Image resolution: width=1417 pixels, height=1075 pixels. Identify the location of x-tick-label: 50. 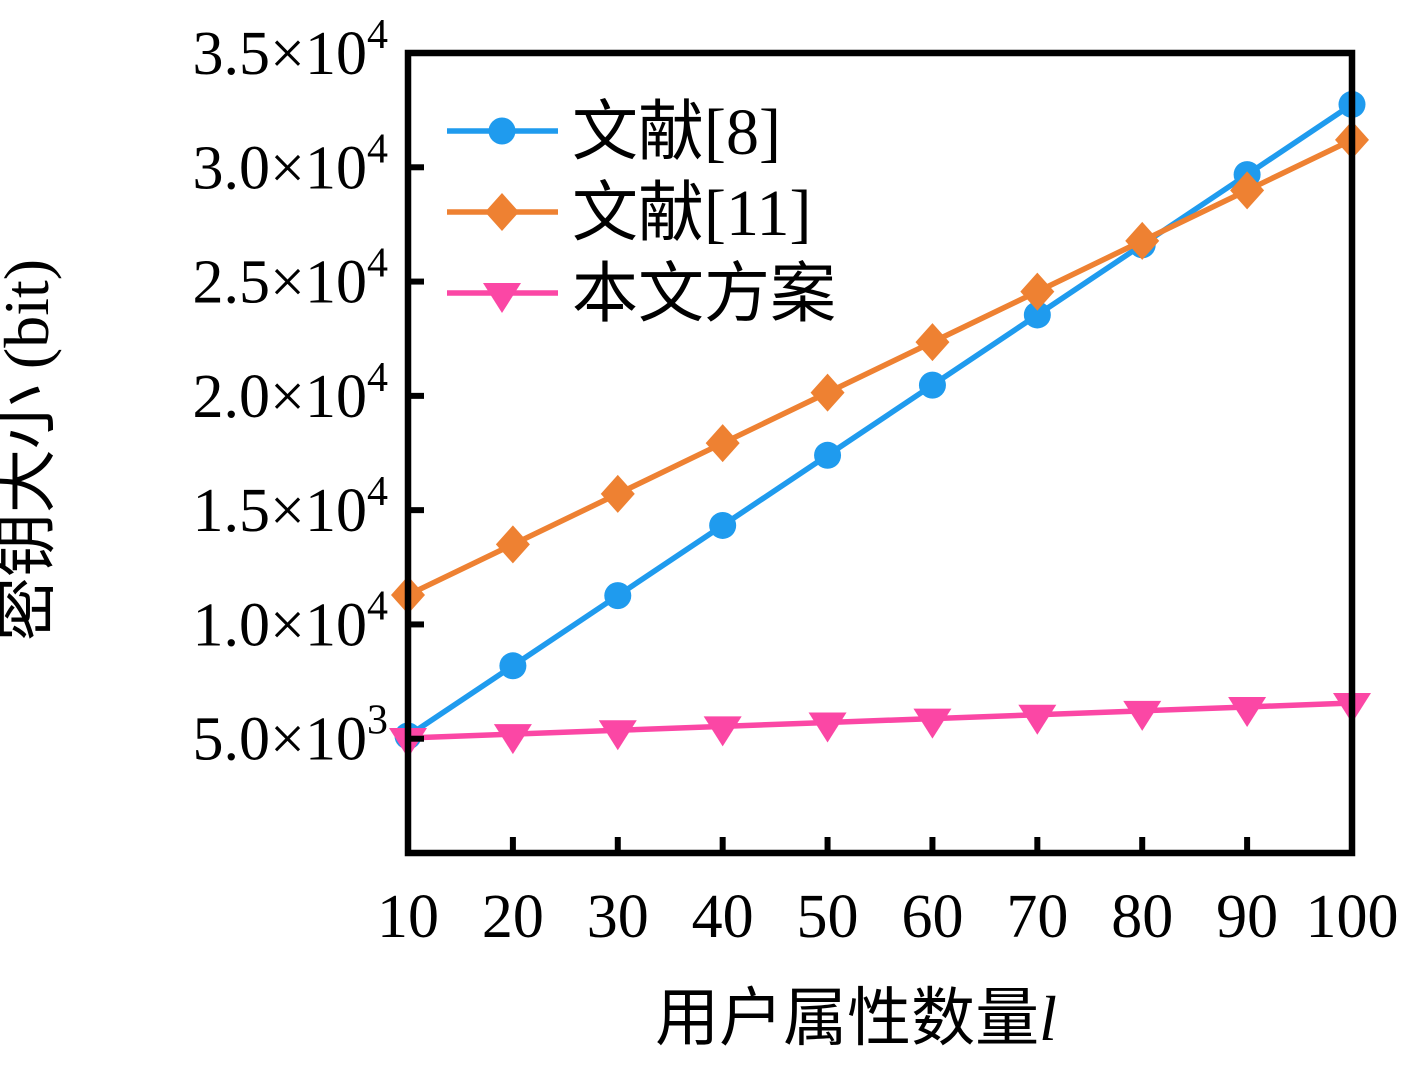
(828, 917).